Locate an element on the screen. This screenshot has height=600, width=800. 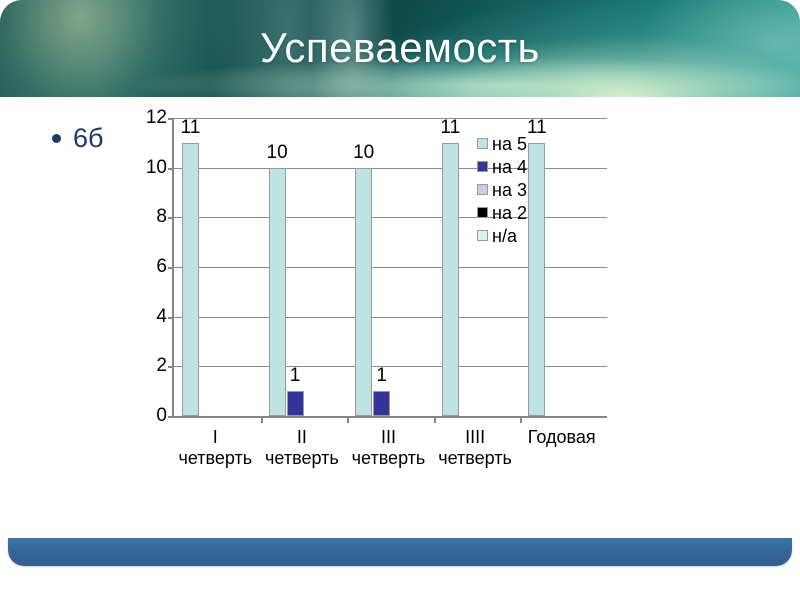
slide-footer-bar is located at coordinates (400, 552).